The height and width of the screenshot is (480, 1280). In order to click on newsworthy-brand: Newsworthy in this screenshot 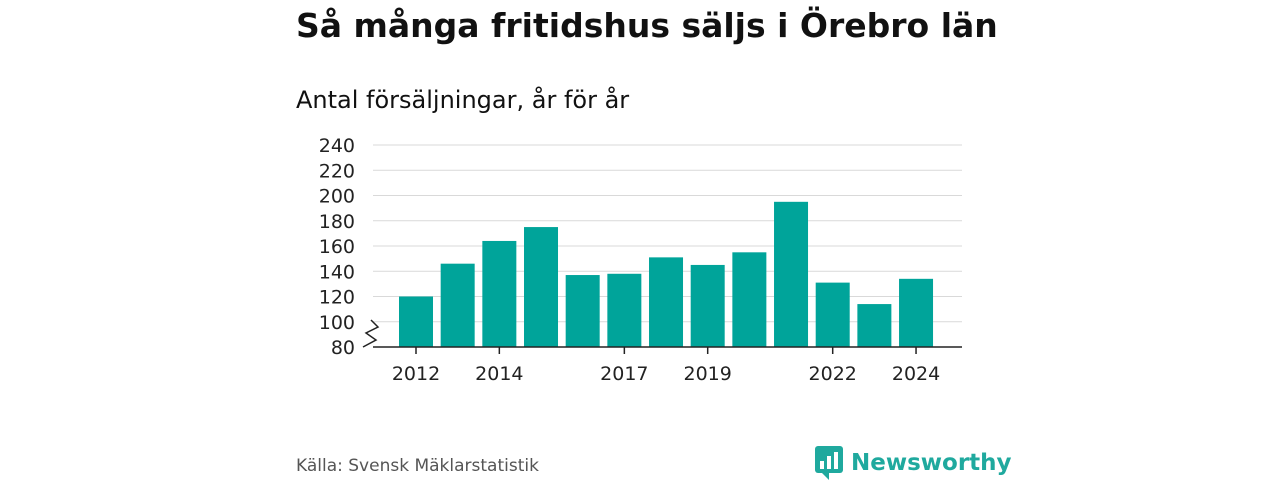, I will do `click(913, 463)`.